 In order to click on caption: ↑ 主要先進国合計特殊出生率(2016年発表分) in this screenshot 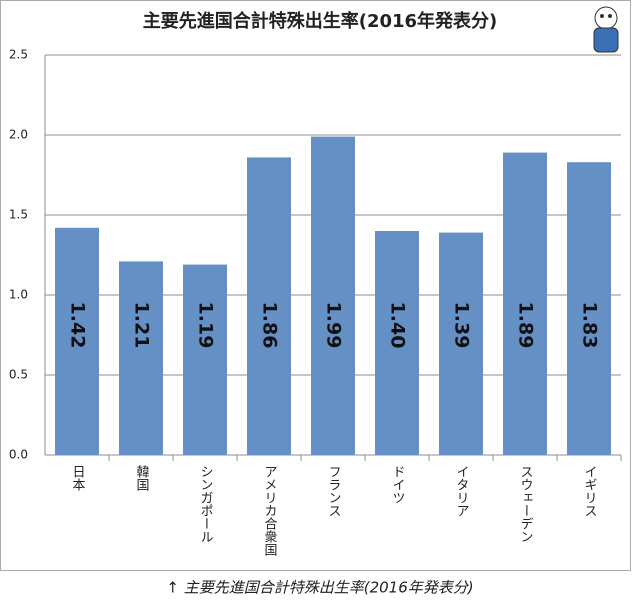, I will do `click(319, 588)`.